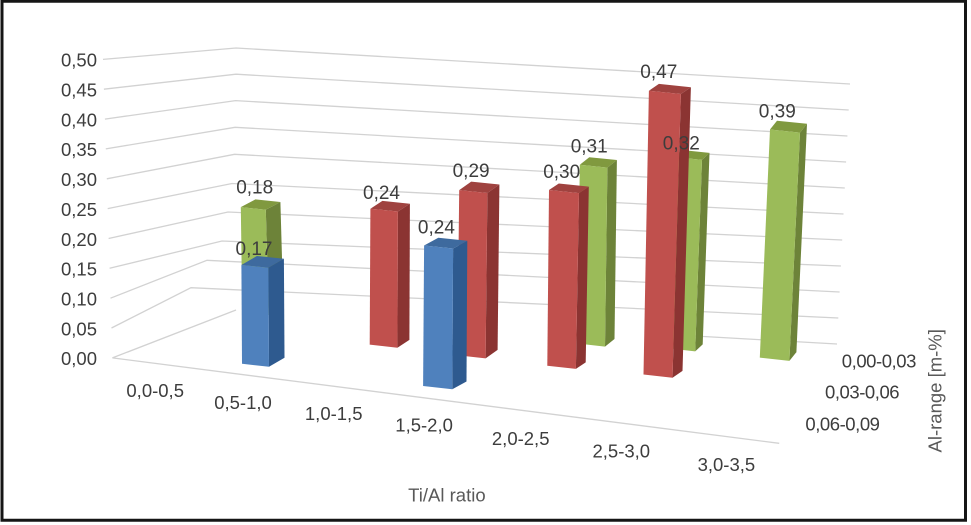 The image size is (971, 525). I want to click on svg-text: 0,18, so click(254, 188).